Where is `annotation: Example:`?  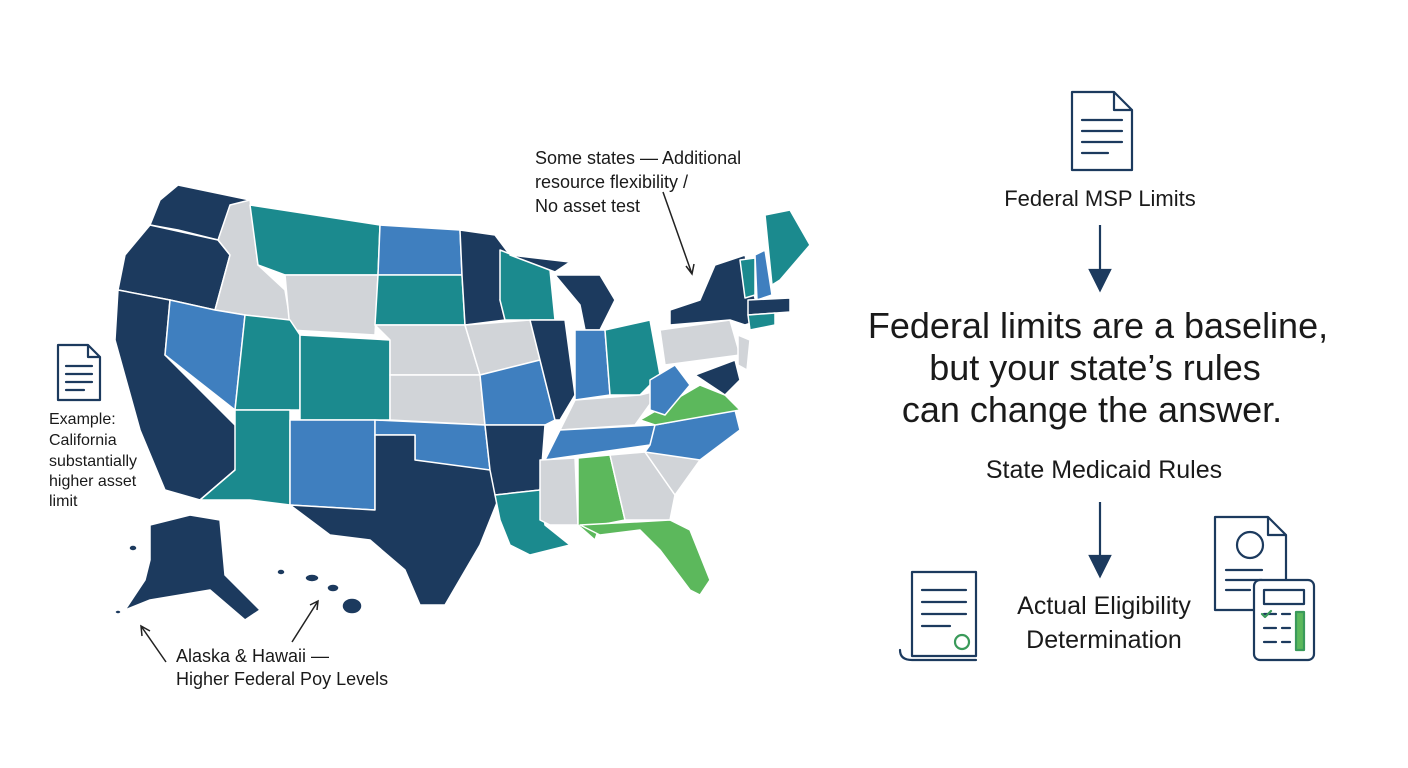
annotation: Example: is located at coordinates (82, 419).